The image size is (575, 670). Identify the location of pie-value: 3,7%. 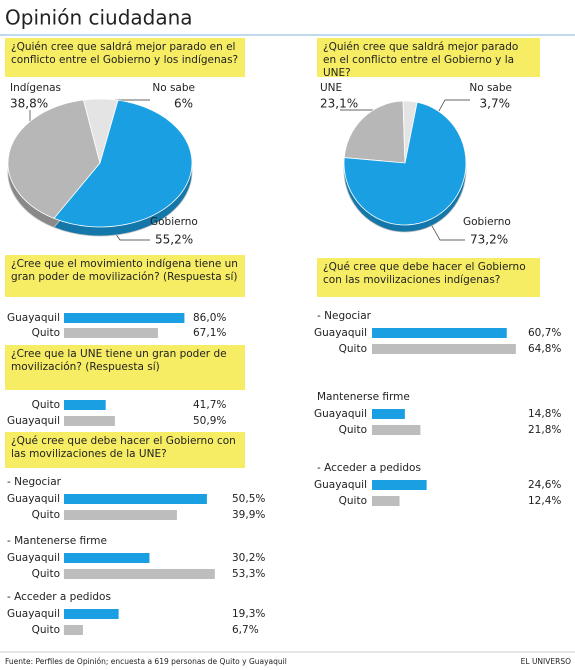
(495, 104).